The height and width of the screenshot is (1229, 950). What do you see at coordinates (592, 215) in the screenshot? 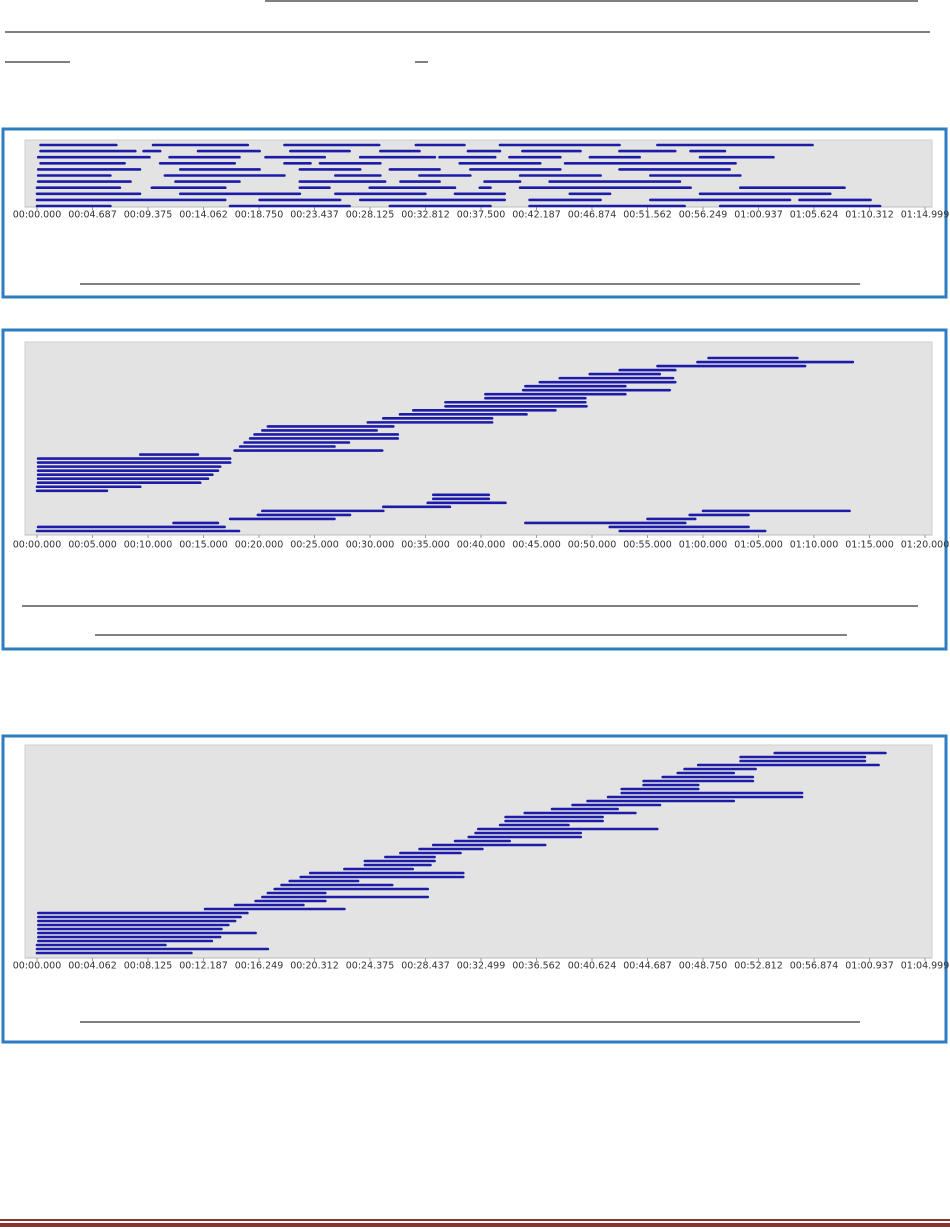
I see `x-tick-label: 00:46.874` at bounding box center [592, 215].